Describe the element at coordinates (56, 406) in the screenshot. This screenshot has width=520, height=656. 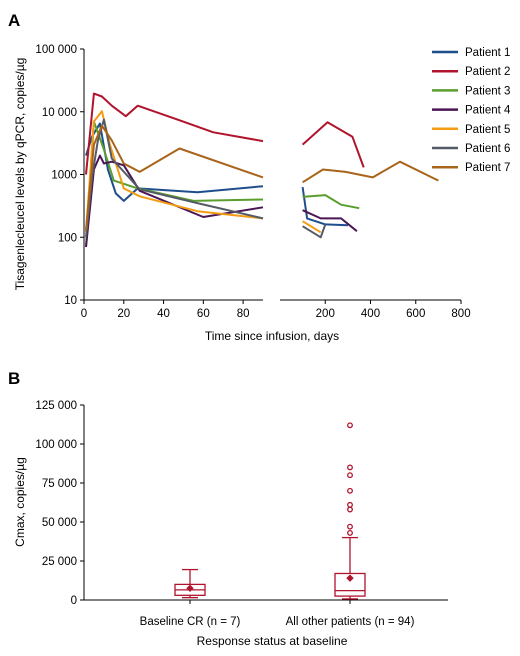
I see `panel-b-y-tick-label: 125 000` at that location.